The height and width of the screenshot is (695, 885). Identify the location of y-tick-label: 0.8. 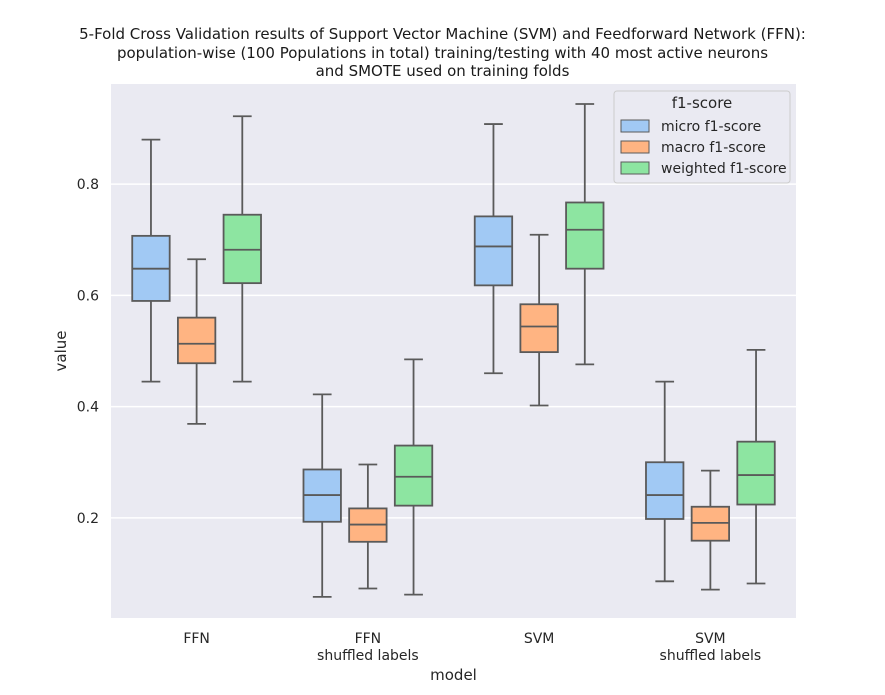
(88, 185).